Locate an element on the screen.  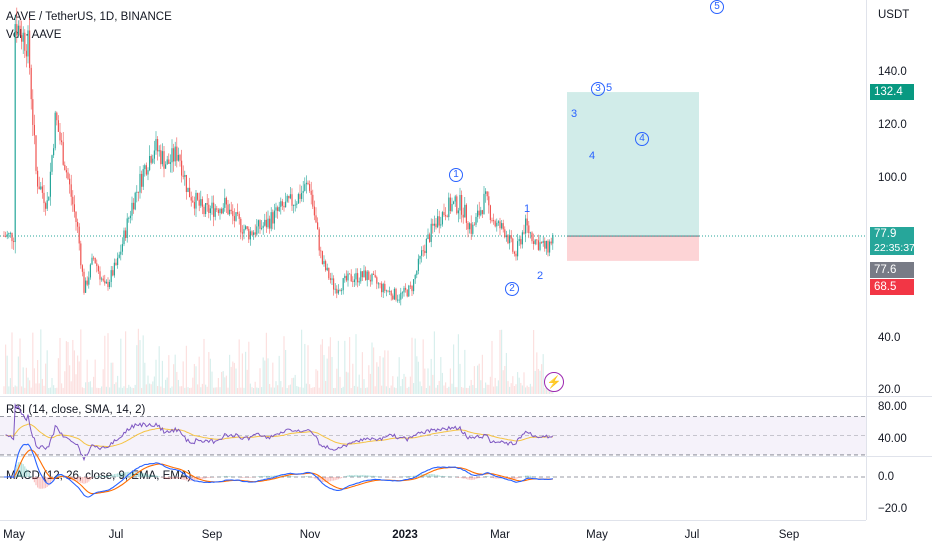
target-zone is located at coordinates (633, 164).